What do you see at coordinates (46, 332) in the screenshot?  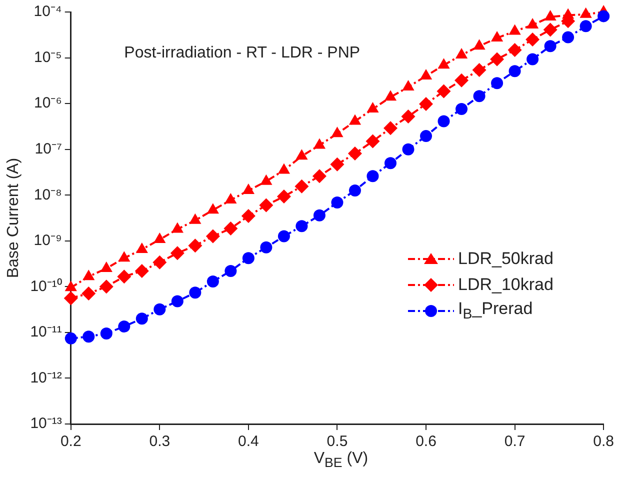 I see `y-tick-label: 10⁻¹¹` at bounding box center [46, 332].